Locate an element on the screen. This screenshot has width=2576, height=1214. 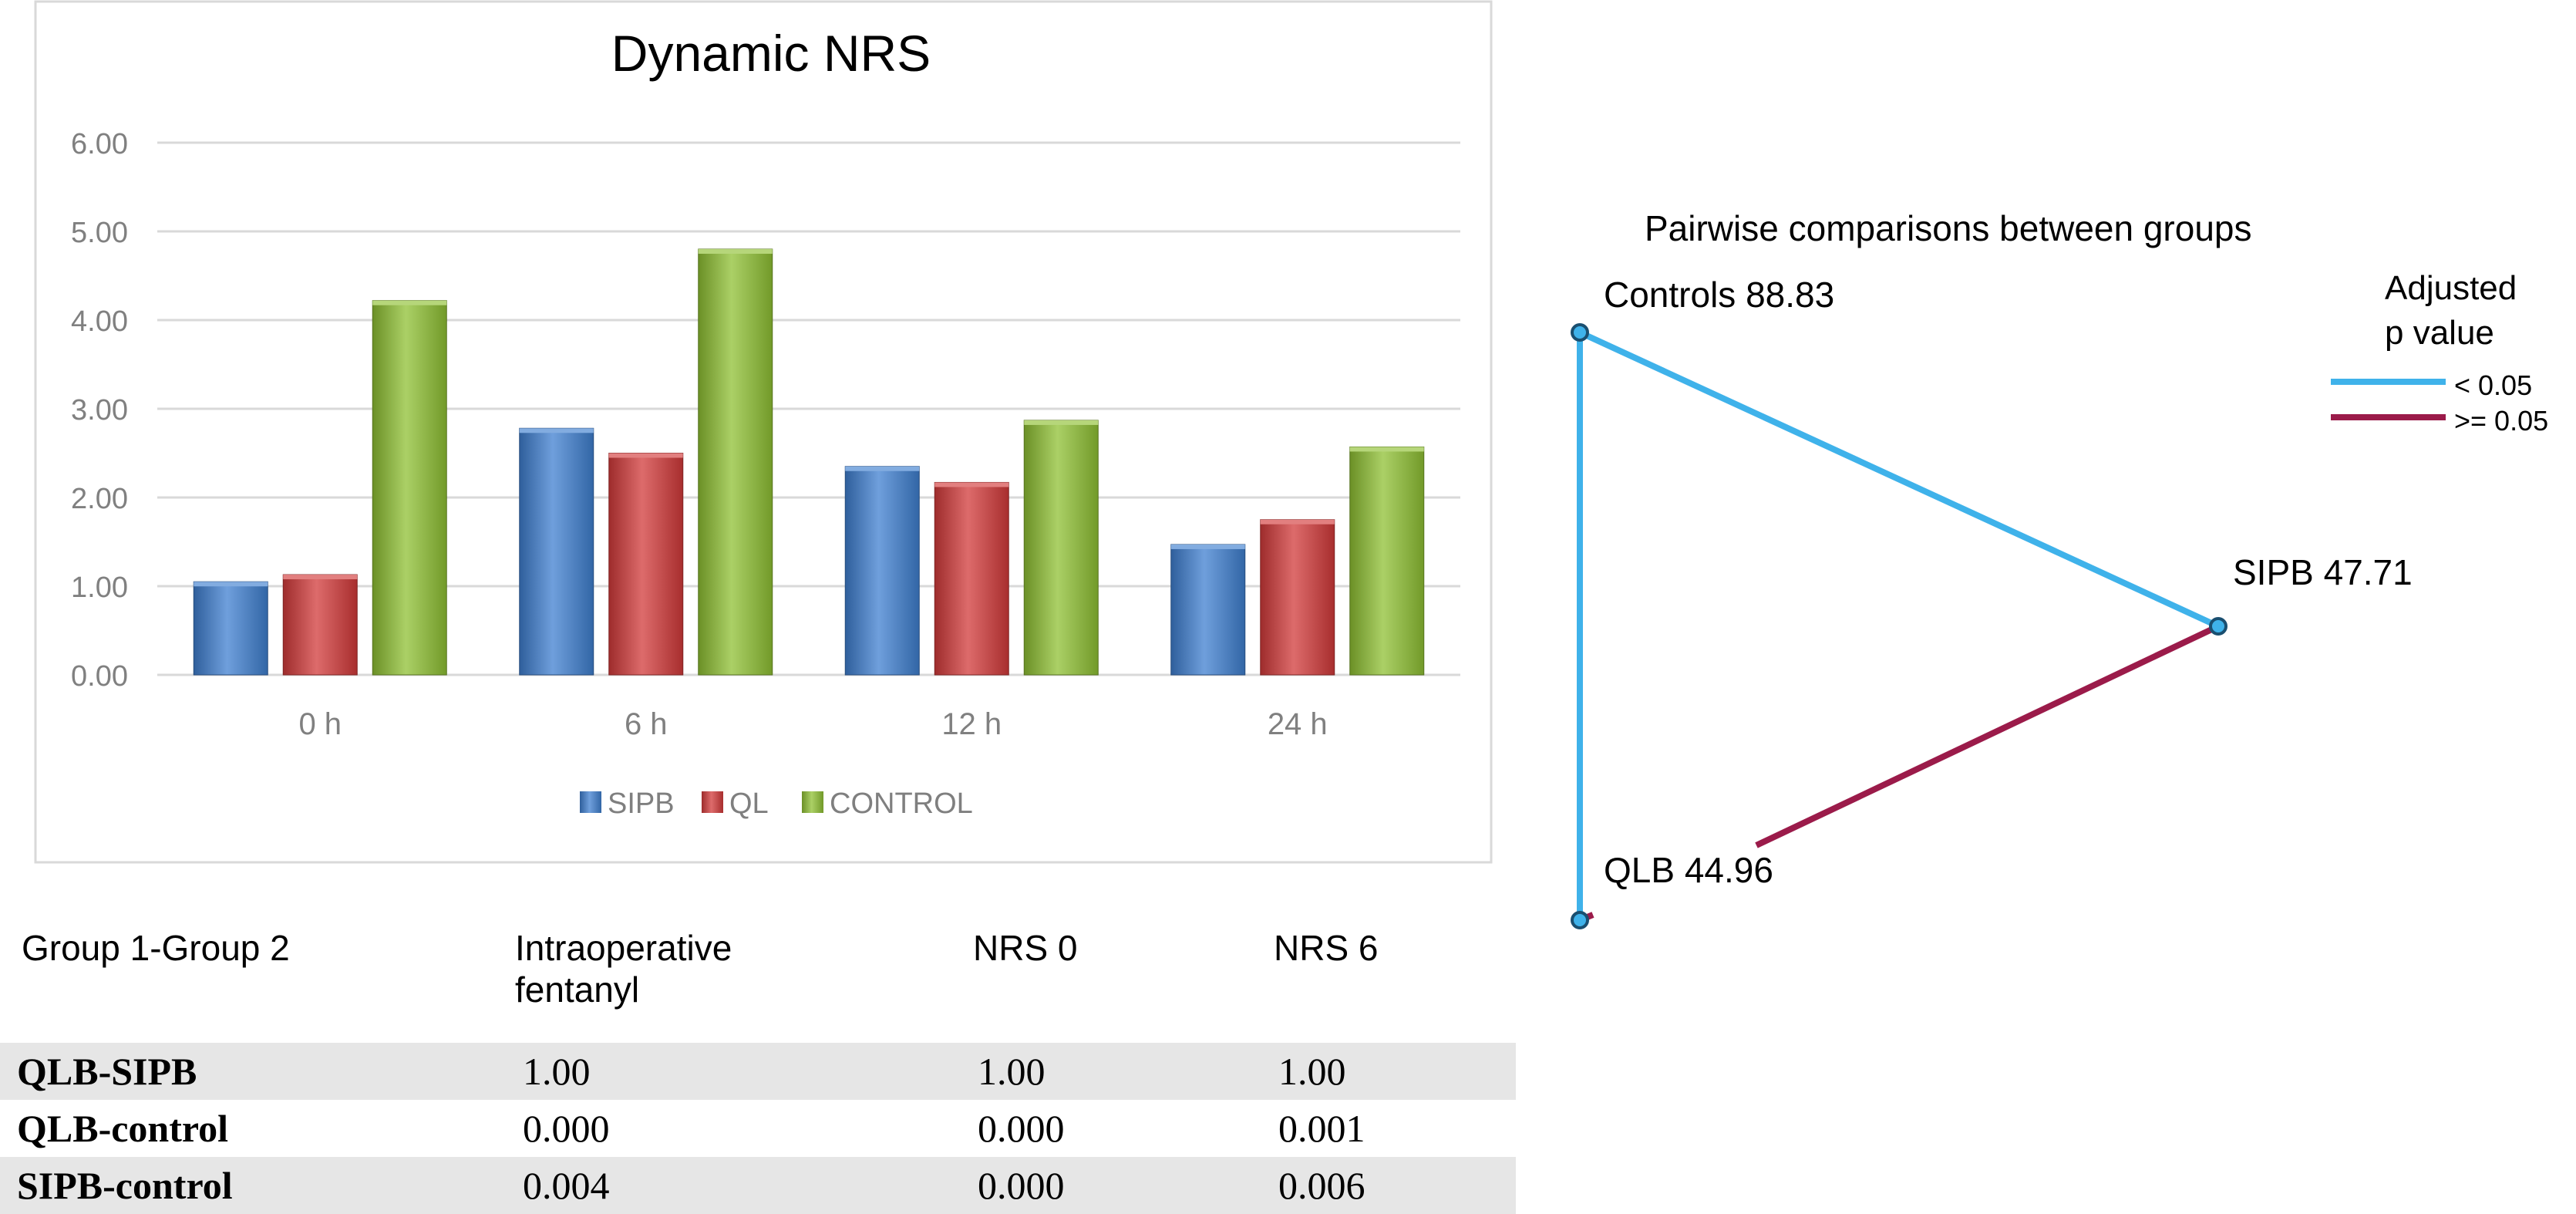
bar-ql-24h is located at coordinates (1298, 597).